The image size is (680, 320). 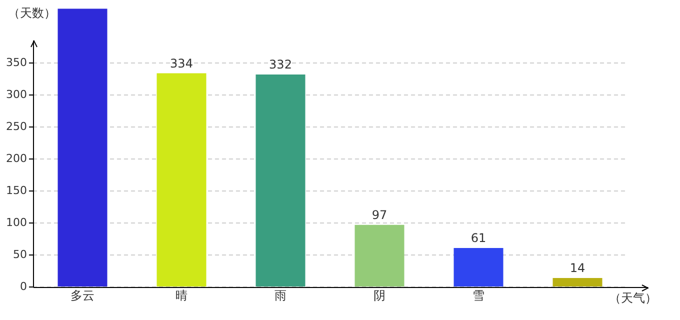 I want to click on y-tick-label: 250, so click(x=16, y=126).